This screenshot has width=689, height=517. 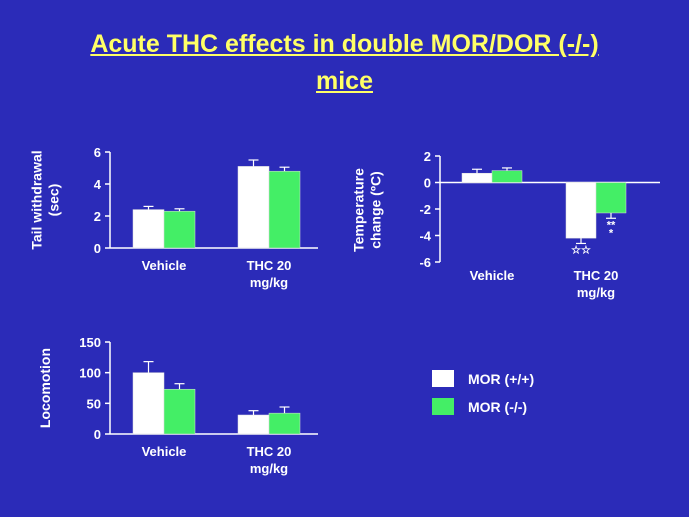 What do you see at coordinates (483, 392) in the screenshot?
I see `legend: MOR (+/+) MOR (-/-)` at bounding box center [483, 392].